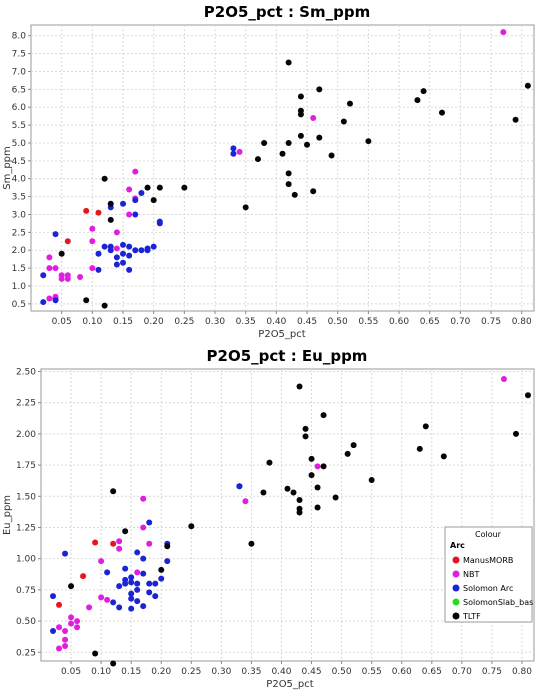 The height and width of the screenshot is (699, 550). I want to click on chart-2-x-axis-label: P2O5_pct, so click(289, 684).